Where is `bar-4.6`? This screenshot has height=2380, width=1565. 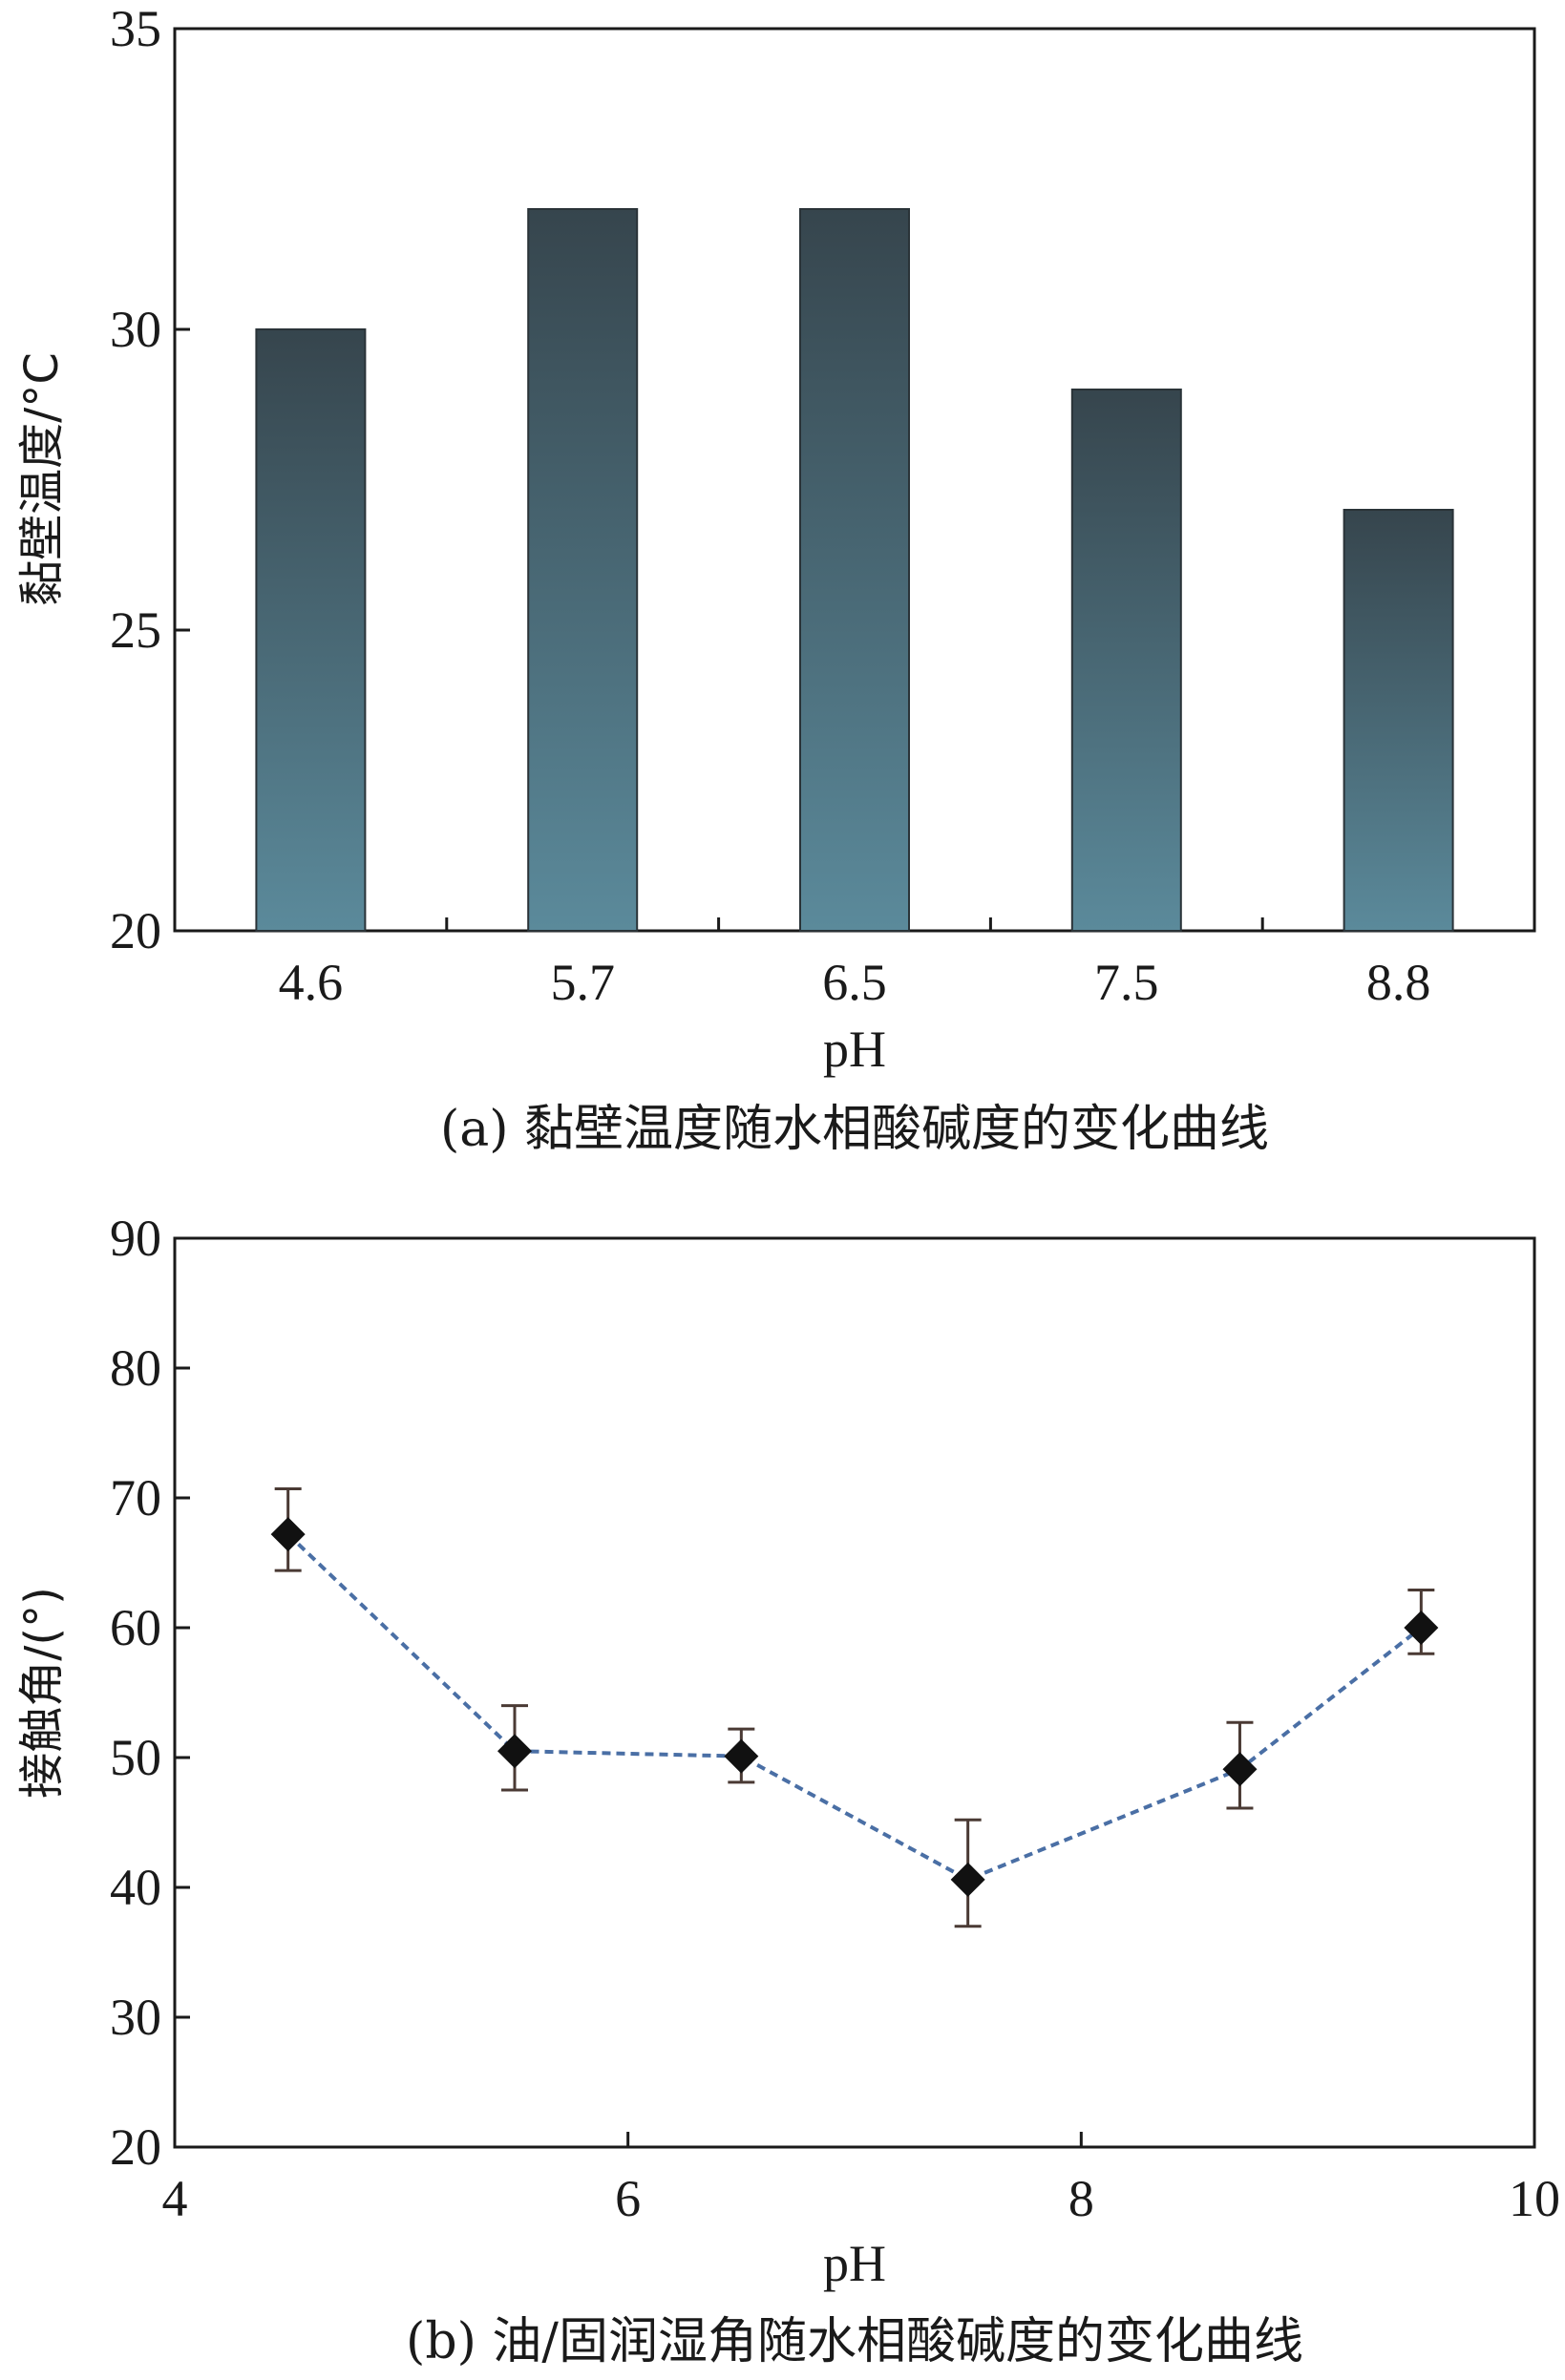 bar-4.6 is located at coordinates (311, 630).